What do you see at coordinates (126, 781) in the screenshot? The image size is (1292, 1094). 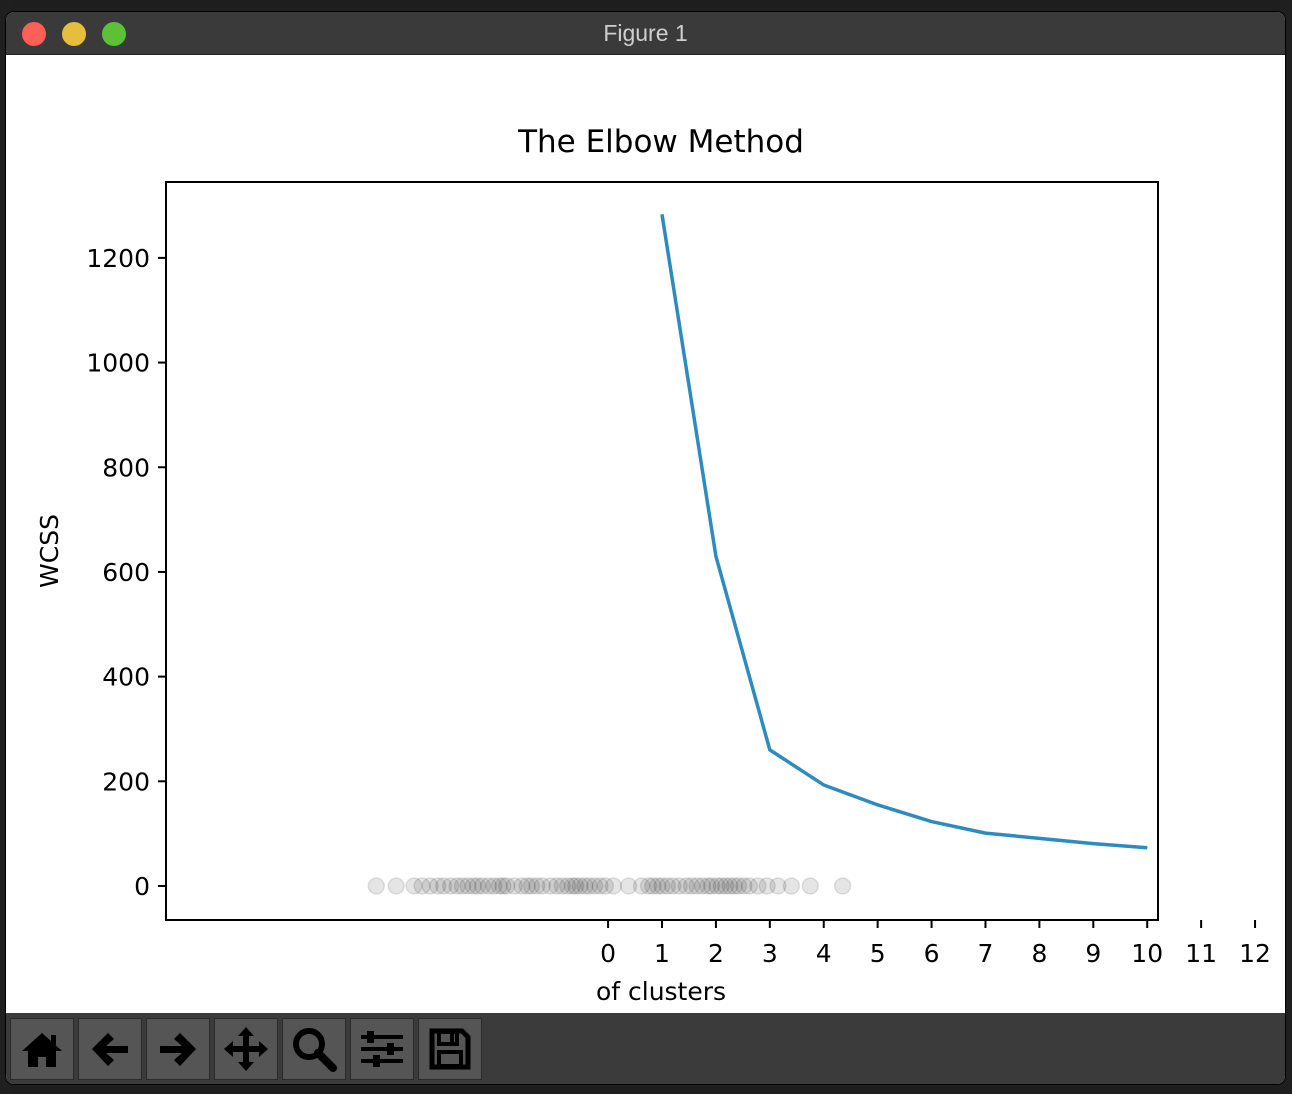 I see `y-tick-label: 200` at bounding box center [126, 781].